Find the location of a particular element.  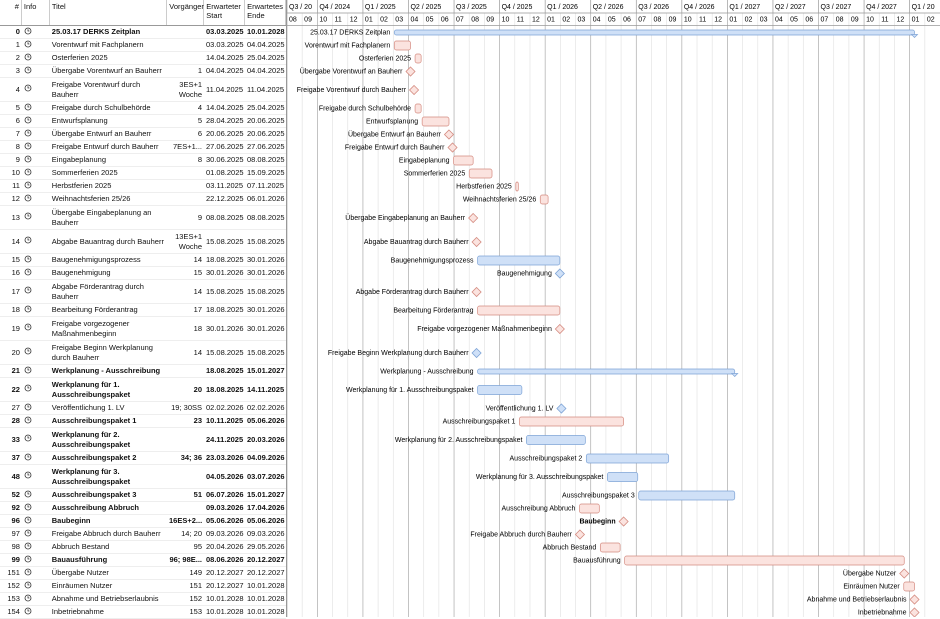

task-start: 27.06.2025 is located at coordinates (225, 147).